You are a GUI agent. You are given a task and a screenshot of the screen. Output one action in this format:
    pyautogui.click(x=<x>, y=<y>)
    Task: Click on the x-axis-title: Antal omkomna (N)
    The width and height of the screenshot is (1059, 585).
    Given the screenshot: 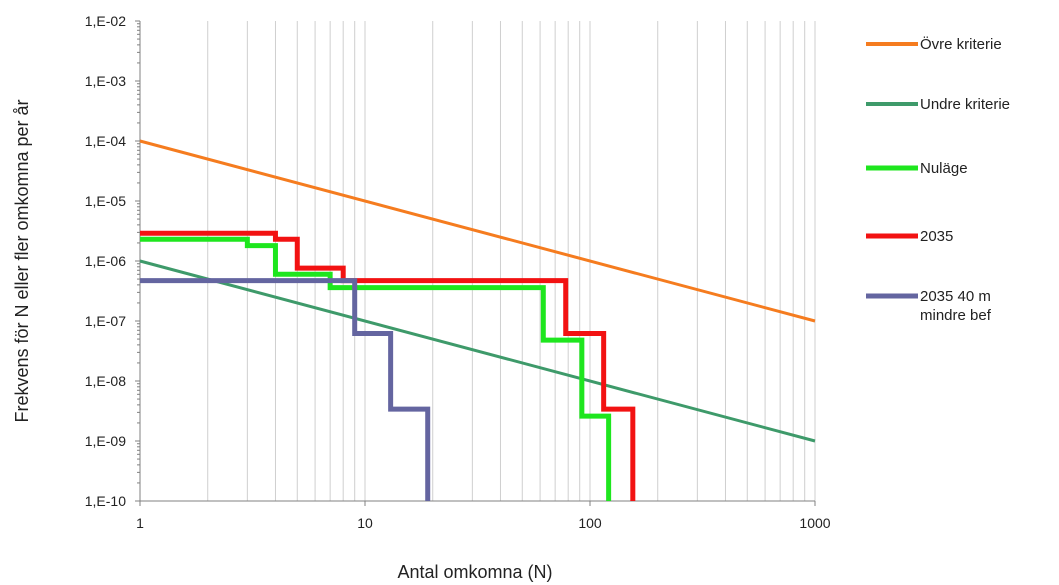 What is the action you would take?
    pyautogui.click(x=474, y=572)
    